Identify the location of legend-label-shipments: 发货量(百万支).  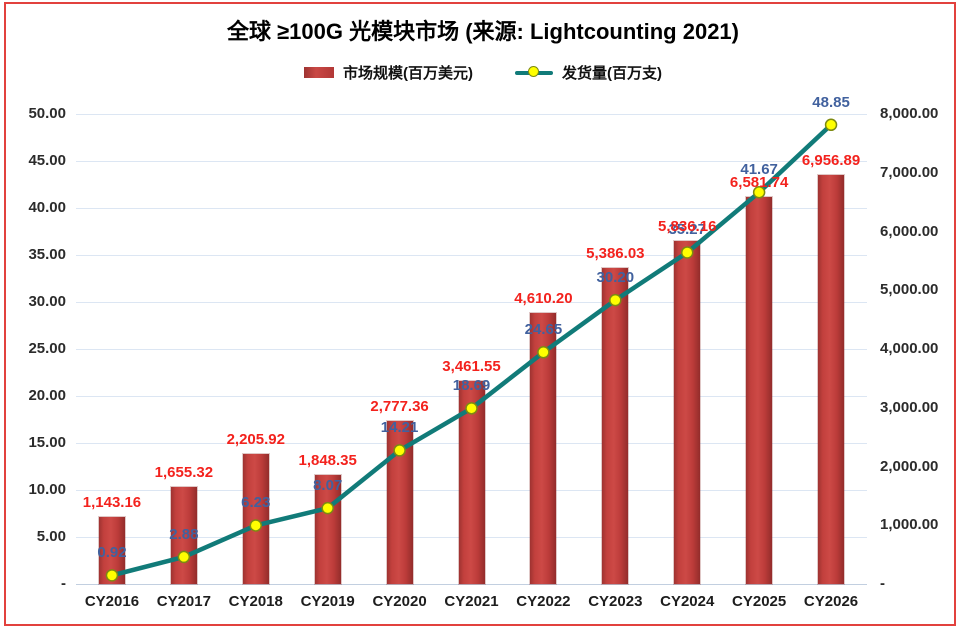
(612, 73).